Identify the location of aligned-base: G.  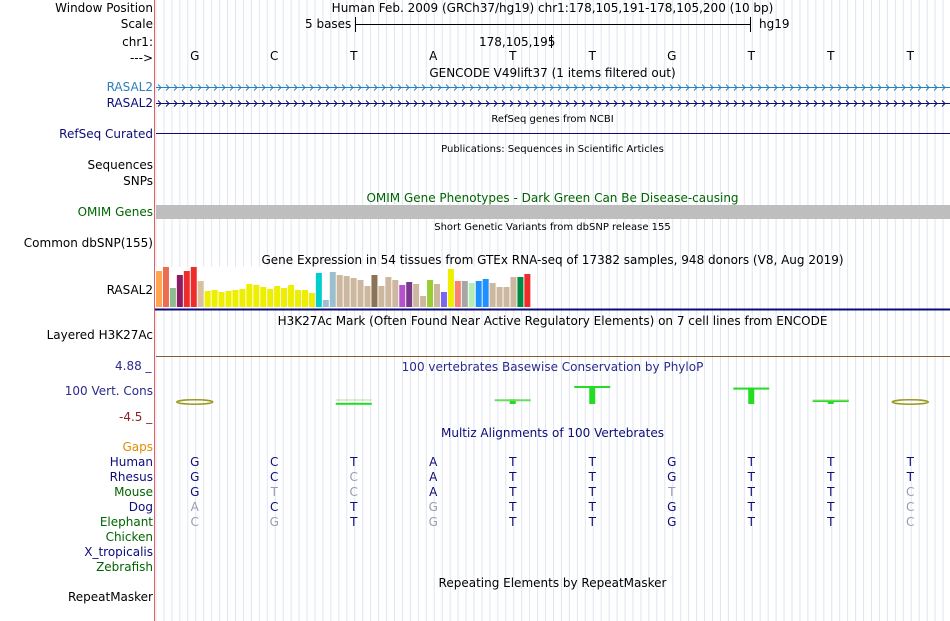
(672, 507).